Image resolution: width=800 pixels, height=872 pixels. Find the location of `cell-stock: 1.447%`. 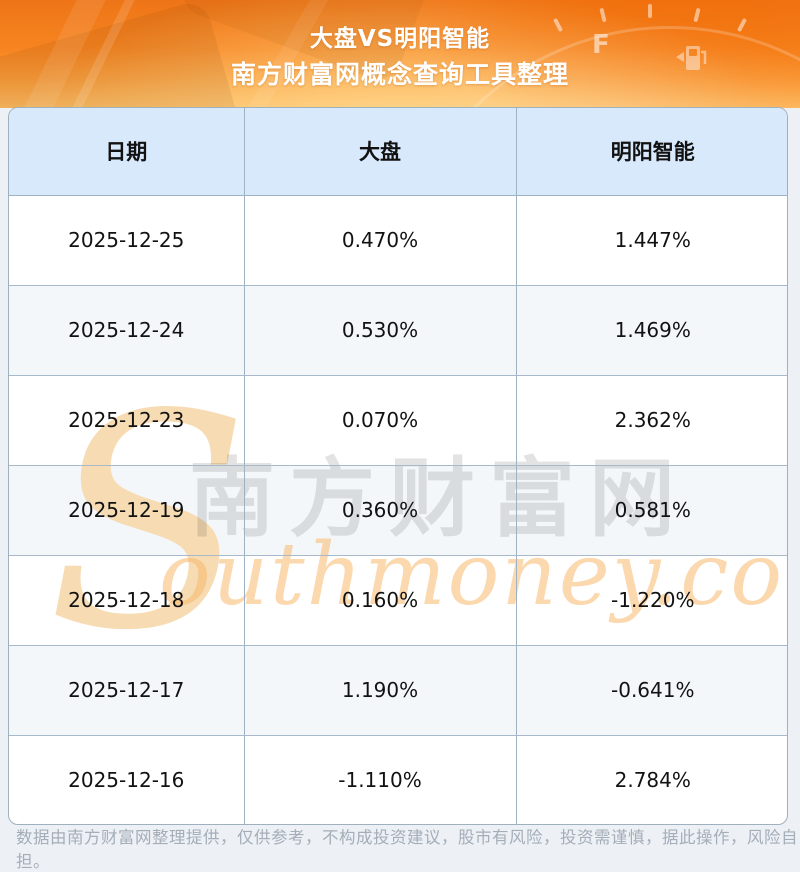

cell-stock: 1.447% is located at coordinates (651, 240).